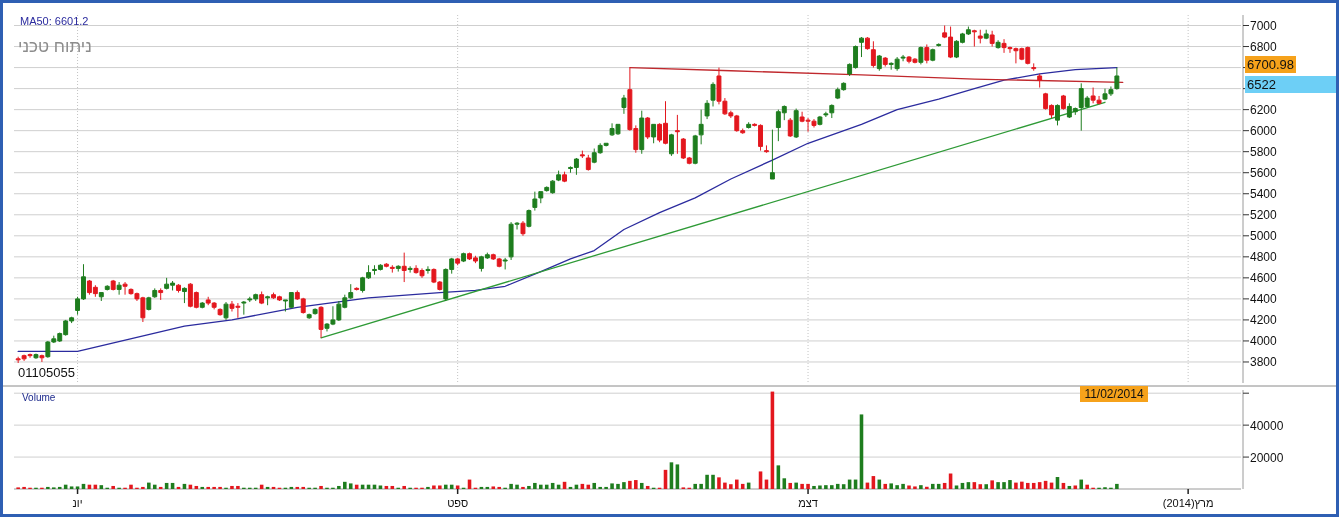 The image size is (1339, 517). What do you see at coordinates (46, 372) in the screenshot?
I see `annotation: 01105055` at bounding box center [46, 372].